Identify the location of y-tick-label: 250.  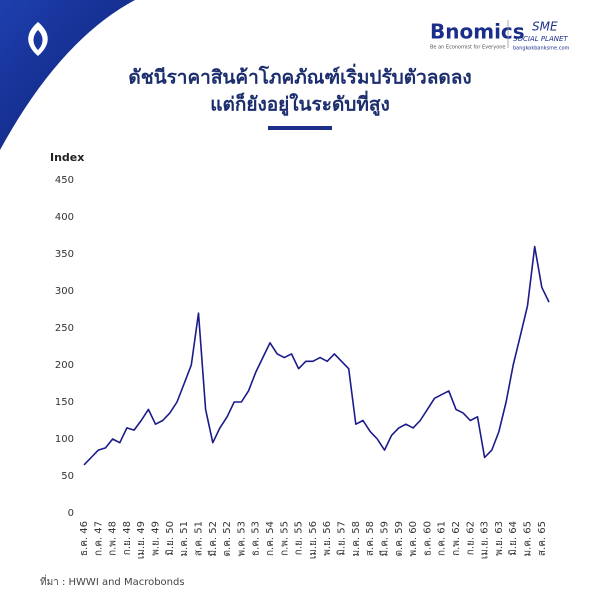
(64, 328).